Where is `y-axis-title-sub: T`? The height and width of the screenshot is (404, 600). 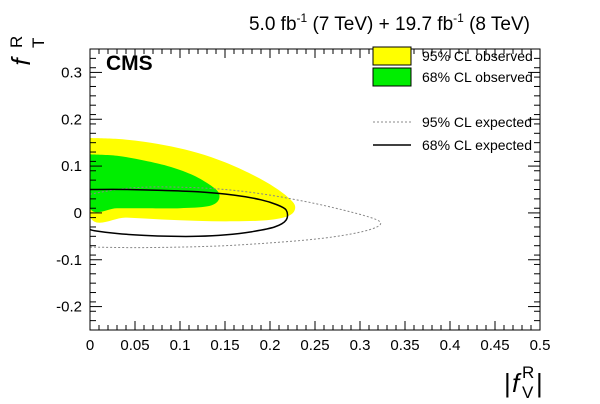 y-axis-title-sub: T is located at coordinates (38, 43).